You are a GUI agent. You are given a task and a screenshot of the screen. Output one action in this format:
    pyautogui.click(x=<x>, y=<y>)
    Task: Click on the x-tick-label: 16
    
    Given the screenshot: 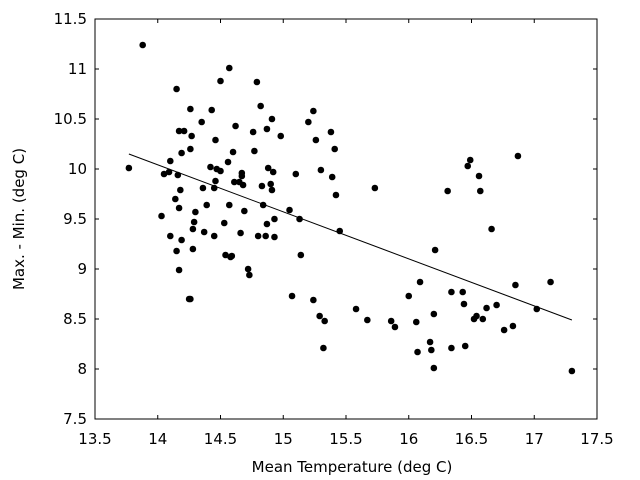 What is the action you would take?
    pyautogui.click(x=408, y=439)
    